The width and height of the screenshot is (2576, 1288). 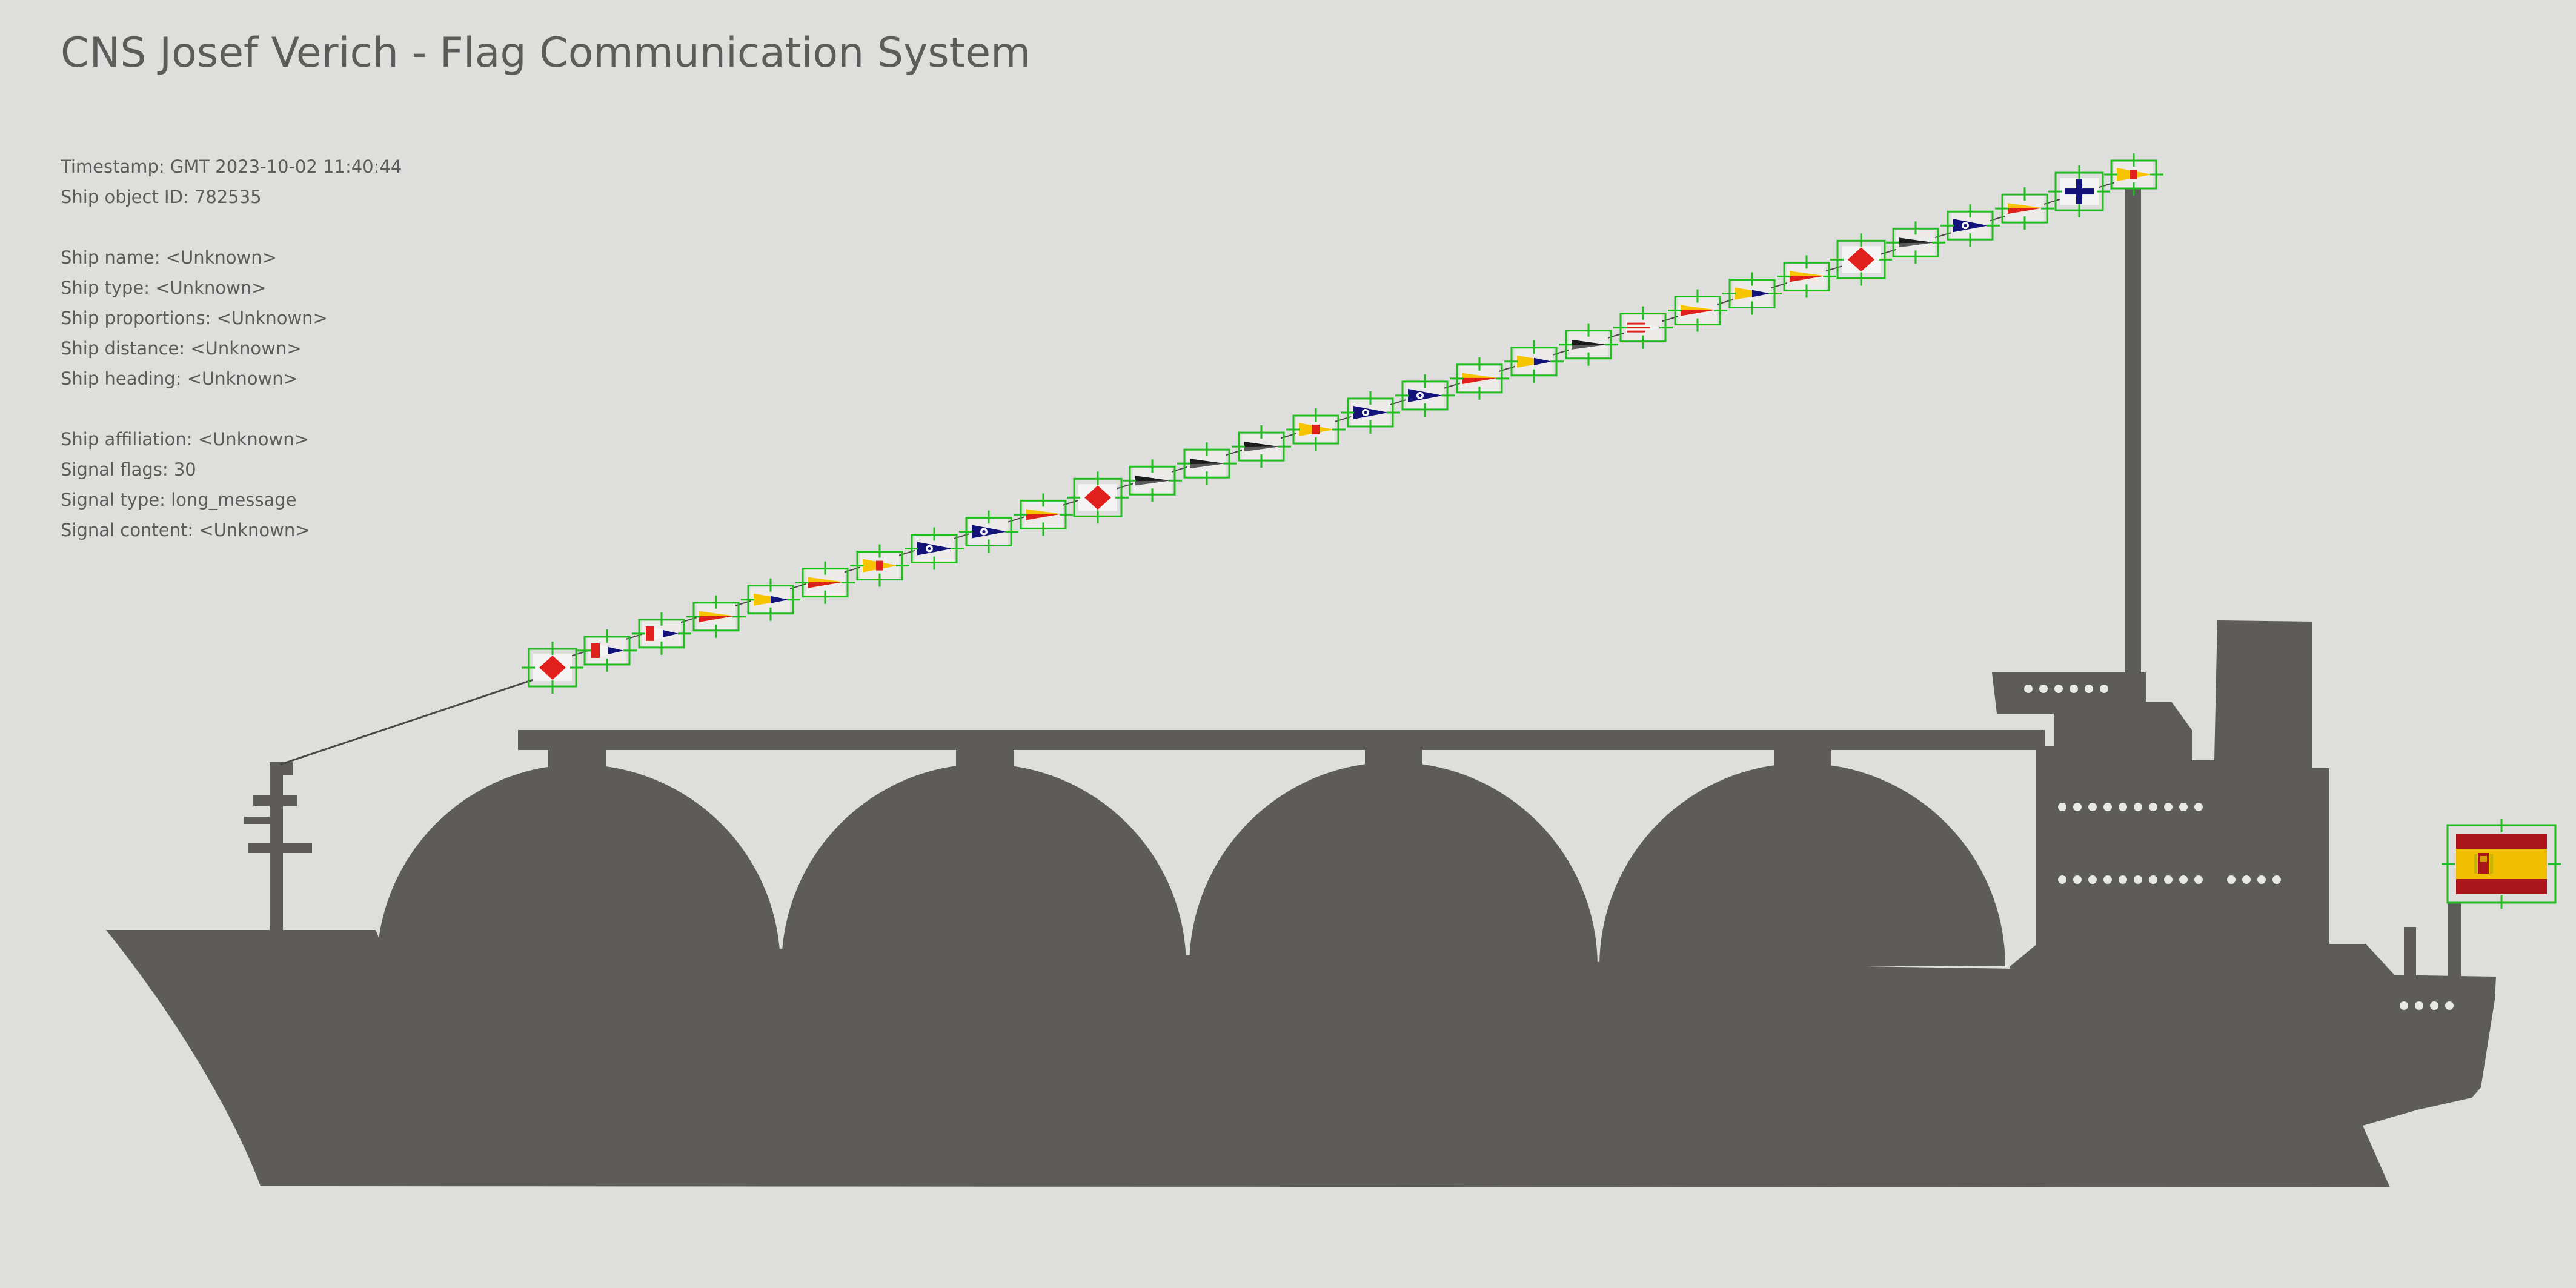 I want to click on ship-affiliation-text: Ship affiliation: <Unknown>, so click(x=185, y=439).